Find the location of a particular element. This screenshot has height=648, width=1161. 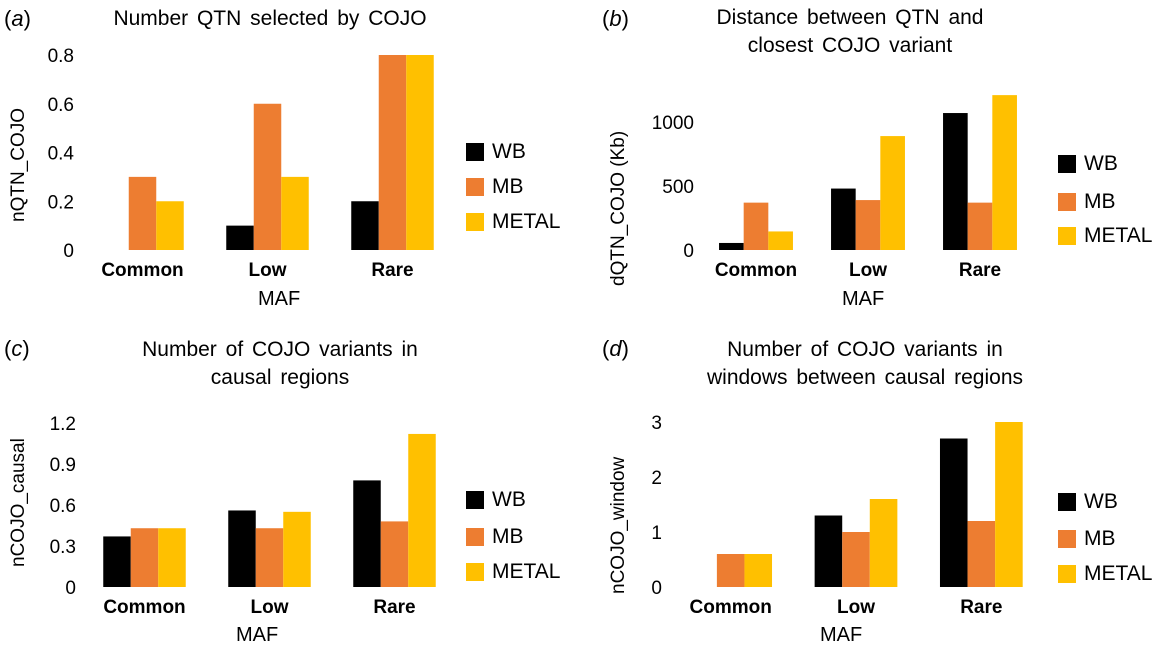

y-tick-label: 0.3 is located at coordinates (63, 547).